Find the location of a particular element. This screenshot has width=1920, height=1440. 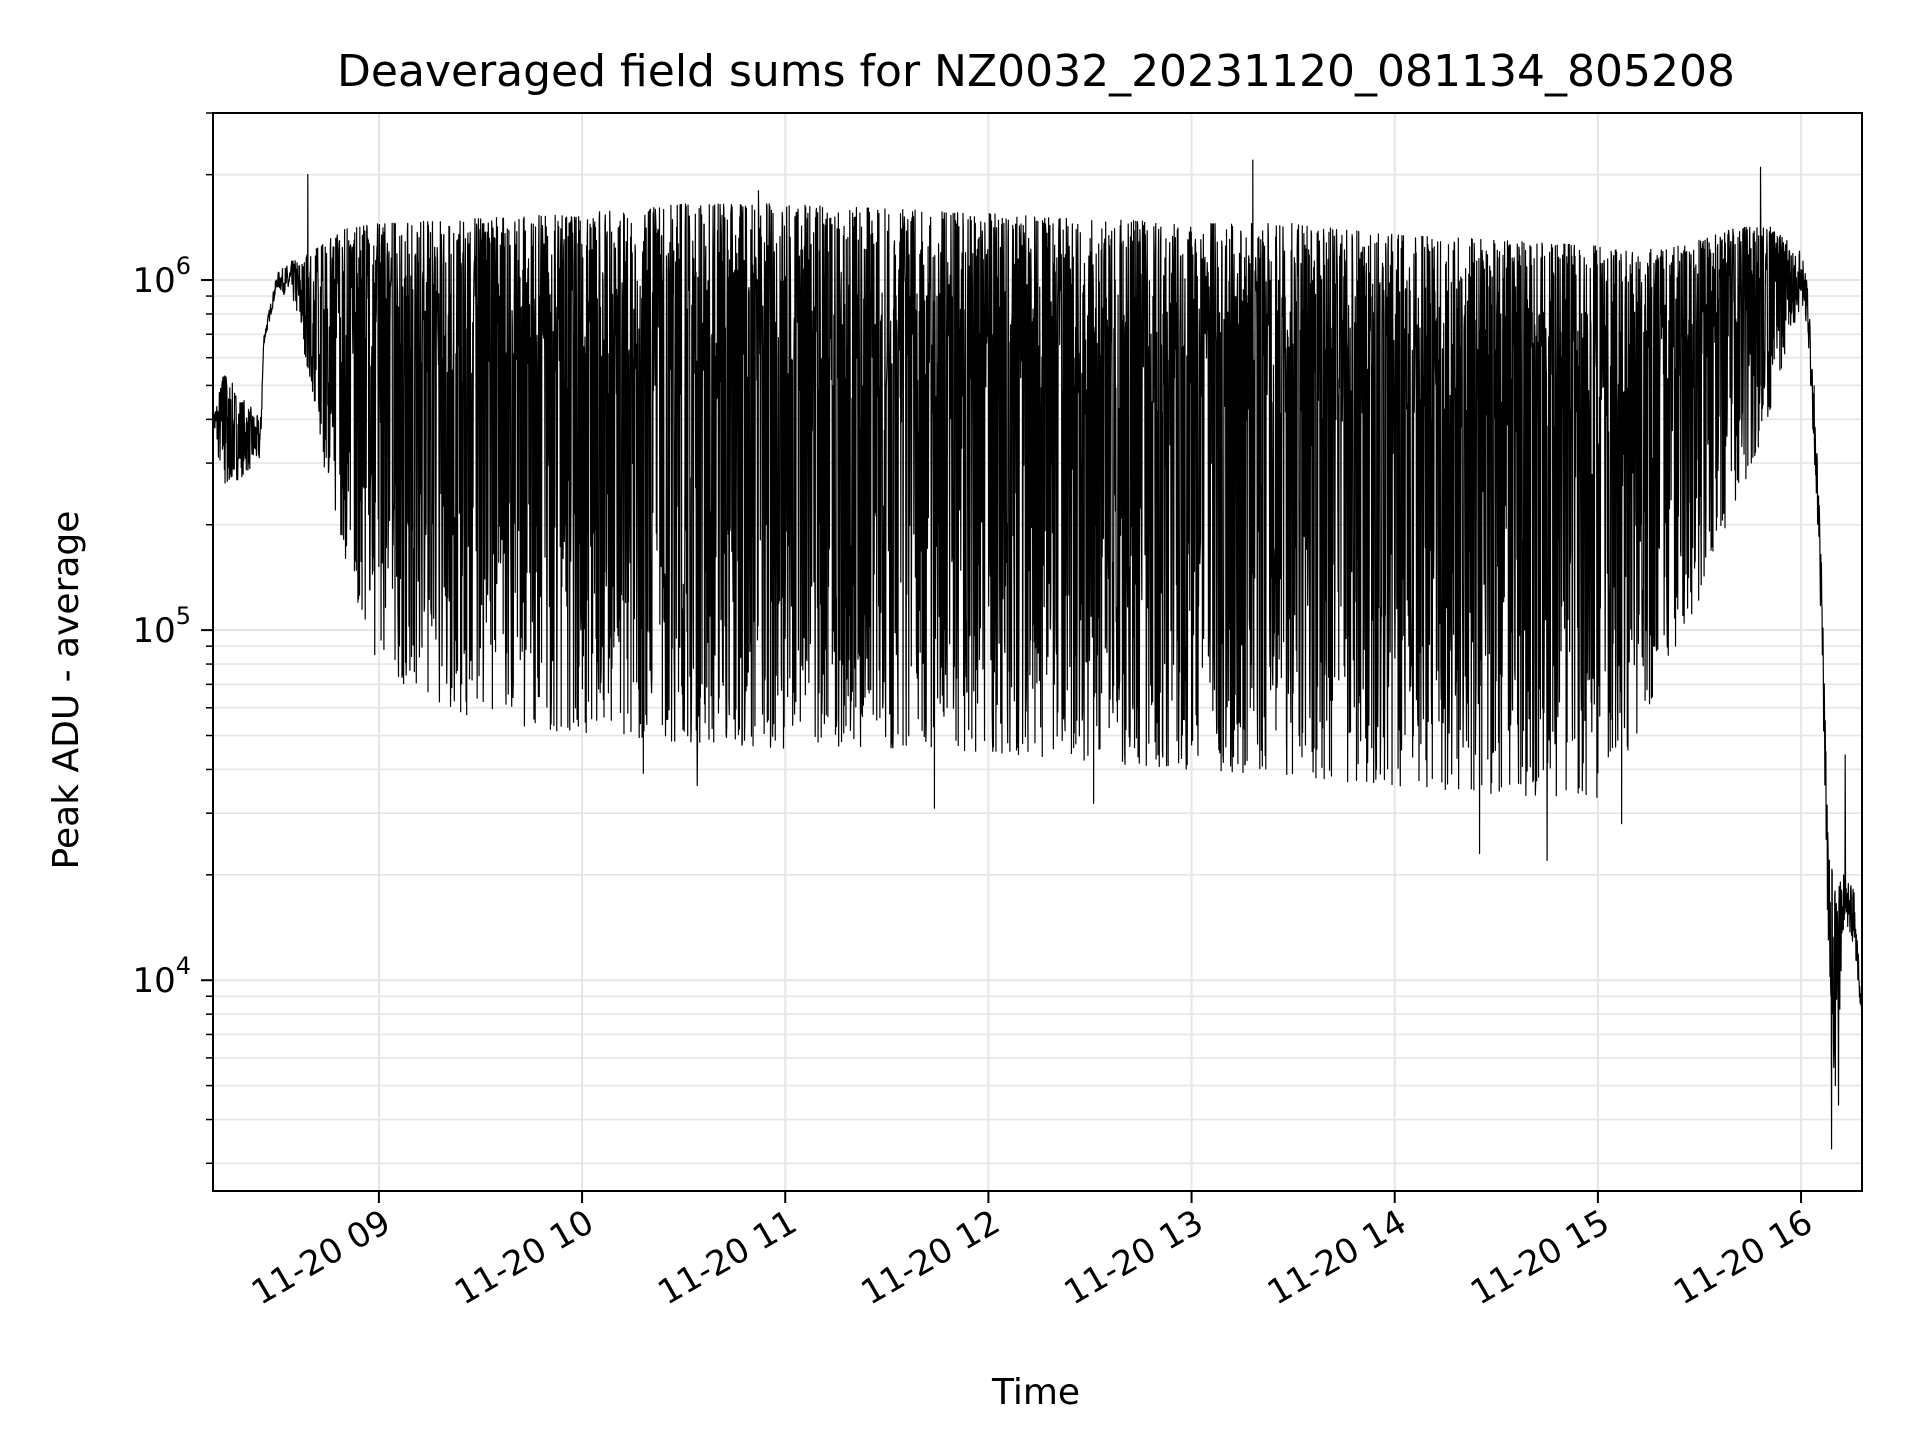

y-axis-label: Peak ADU - average is located at coordinates (66, 690).